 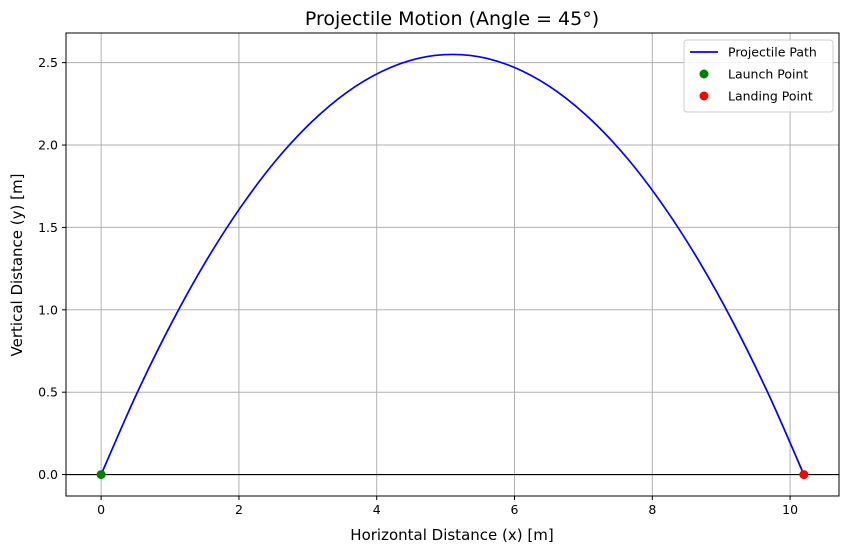 I want to click on y-tick-label: 1.0, so click(x=48, y=309).